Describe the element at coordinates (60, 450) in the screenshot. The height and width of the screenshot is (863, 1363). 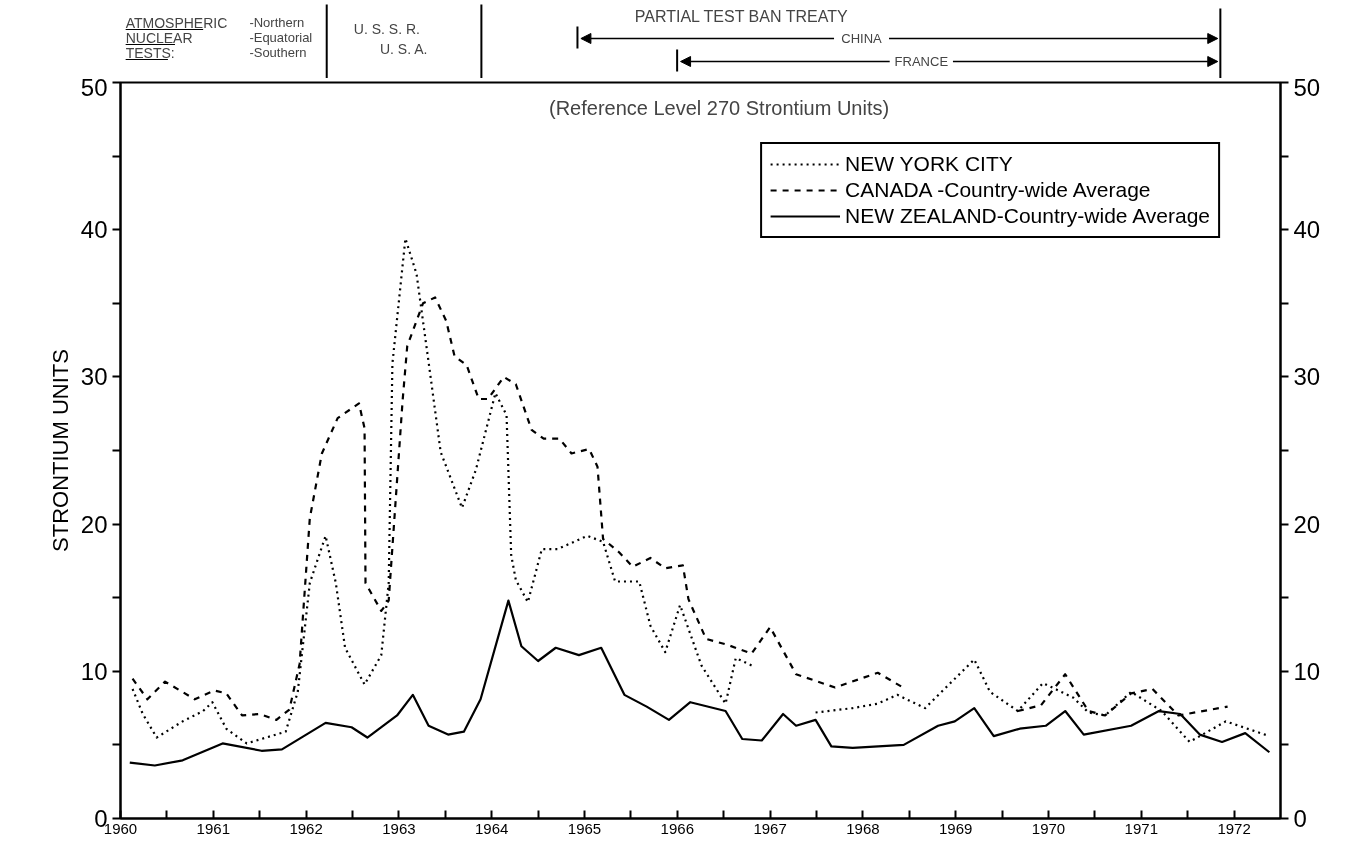
I see `y-axis-title: STRONTIUM UNITS` at that location.